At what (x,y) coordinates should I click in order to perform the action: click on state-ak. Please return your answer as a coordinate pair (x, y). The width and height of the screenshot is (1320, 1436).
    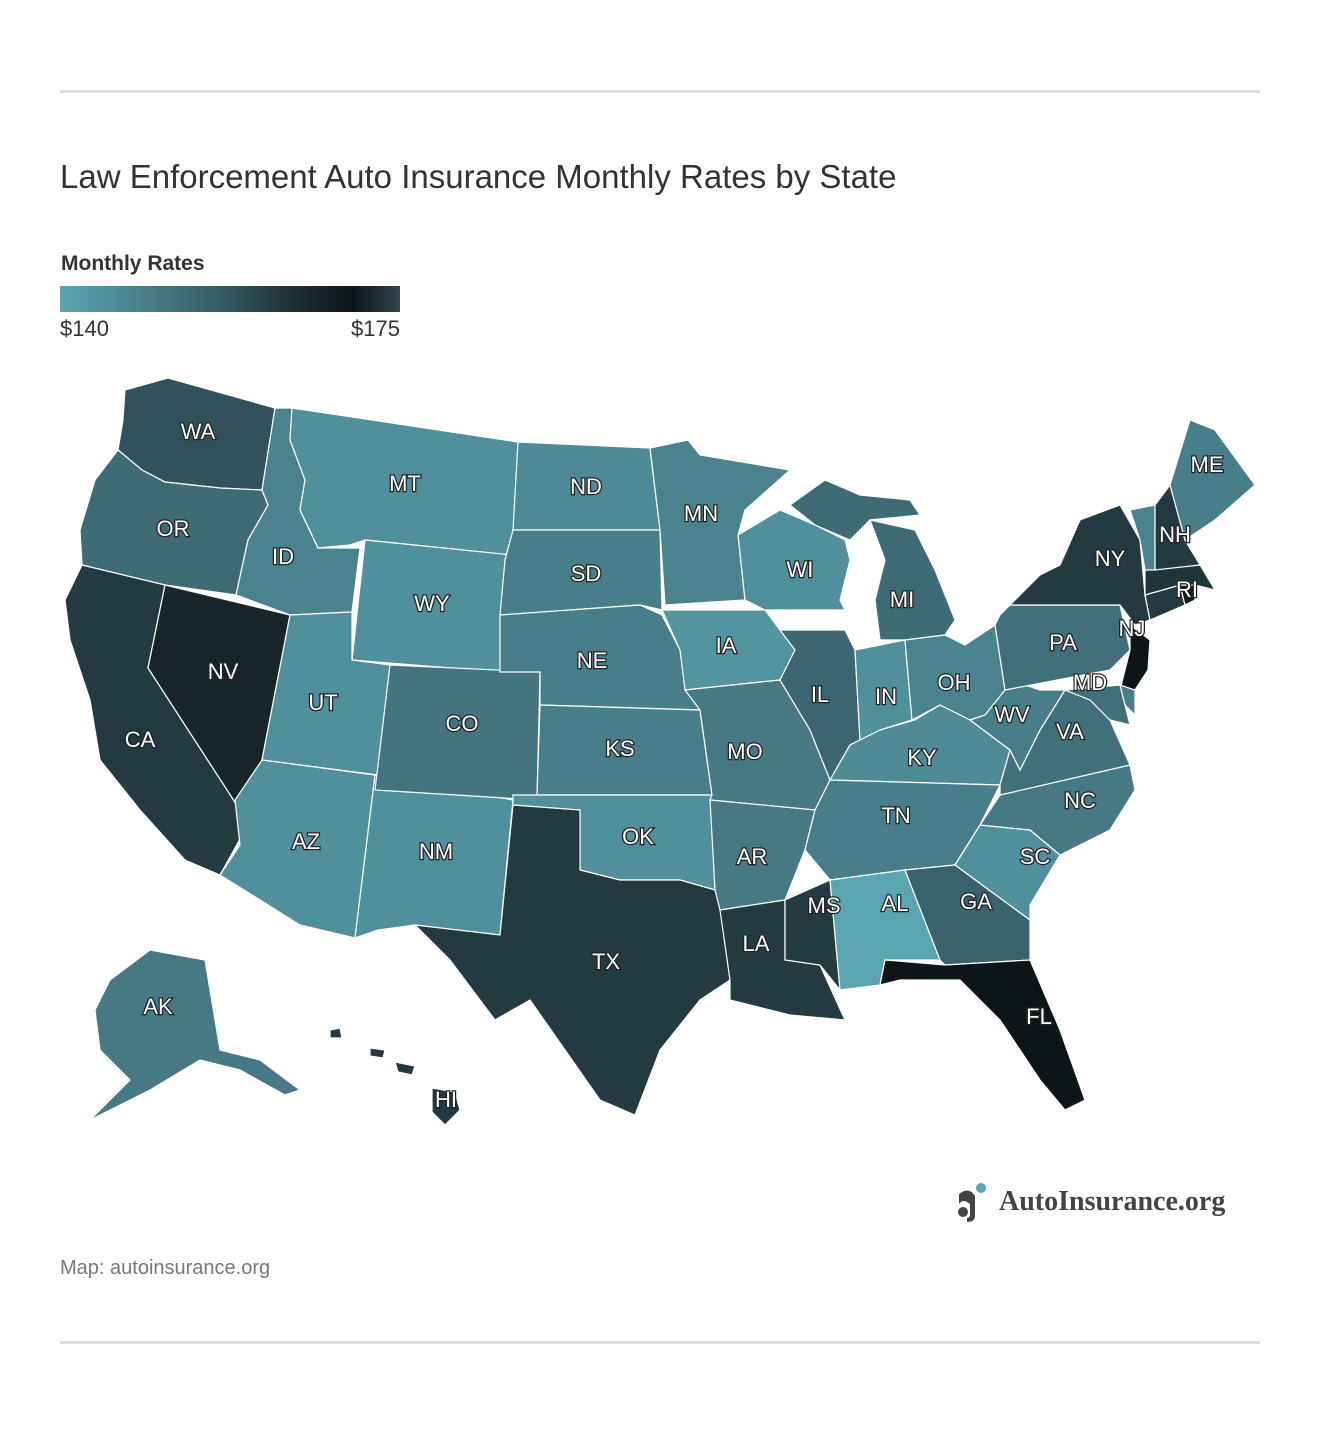
    Looking at the image, I should click on (195, 1035).